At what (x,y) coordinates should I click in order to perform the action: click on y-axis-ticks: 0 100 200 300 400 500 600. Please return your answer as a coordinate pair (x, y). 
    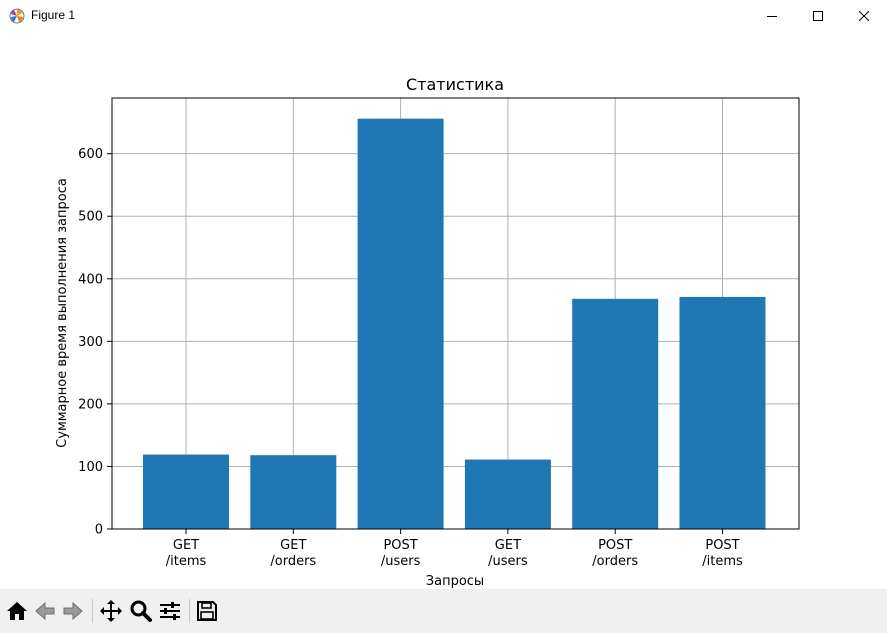
    Looking at the image, I should click on (95, 342).